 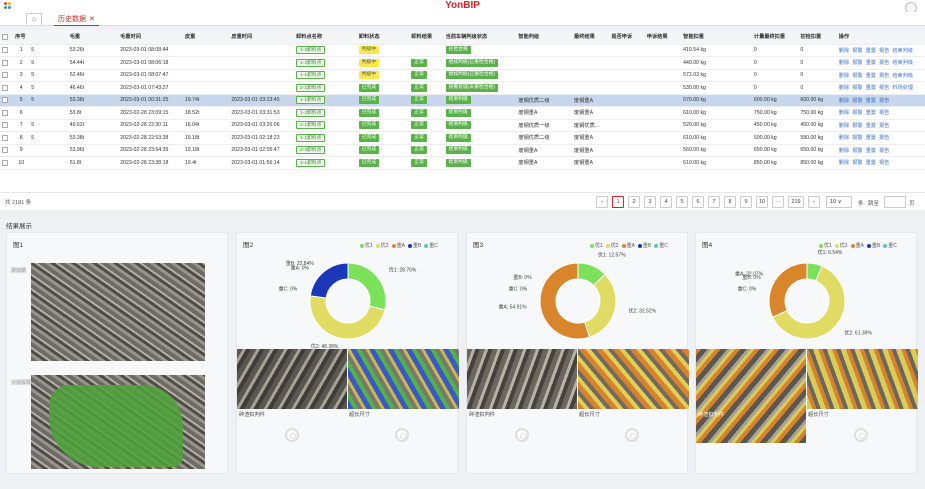 What do you see at coordinates (698, 202) in the screenshot?
I see `page-button: 6` at bounding box center [698, 202].